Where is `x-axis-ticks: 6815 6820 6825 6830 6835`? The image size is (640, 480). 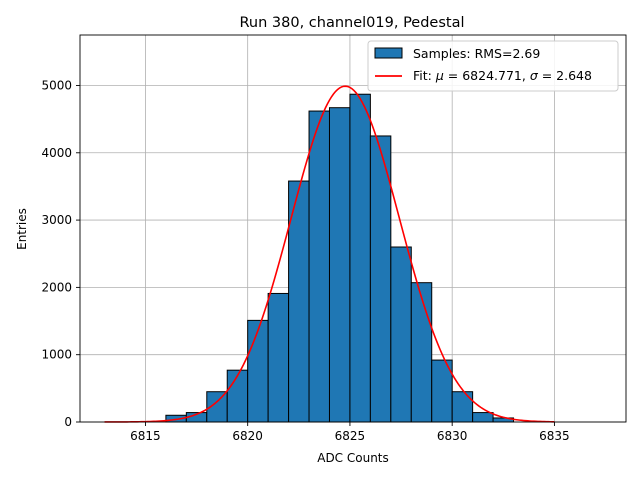
x-axis-ticks: 6815 6820 6825 6830 6835 is located at coordinates (350, 432).